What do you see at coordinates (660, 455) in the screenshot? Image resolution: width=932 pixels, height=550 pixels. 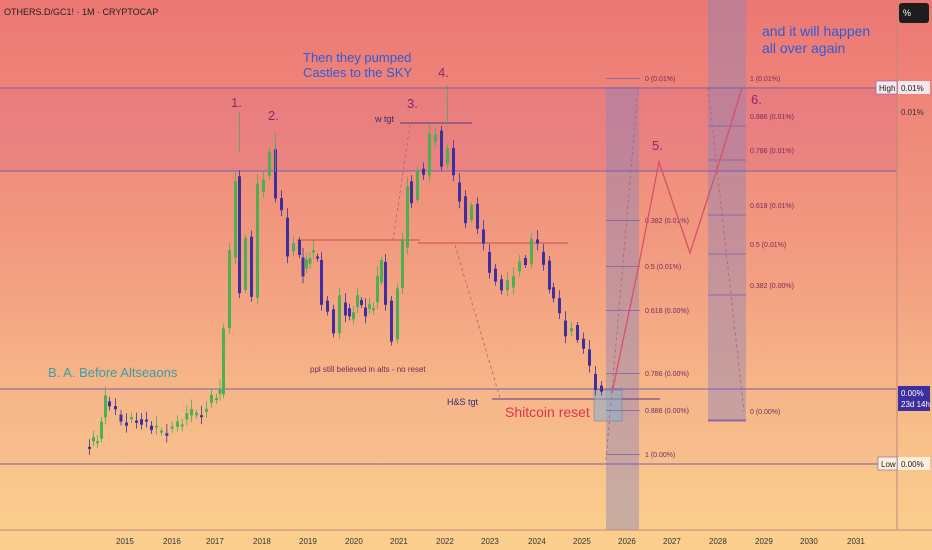 I see `fib-left-label-6: 1 (0.00%)` at bounding box center [660, 455].